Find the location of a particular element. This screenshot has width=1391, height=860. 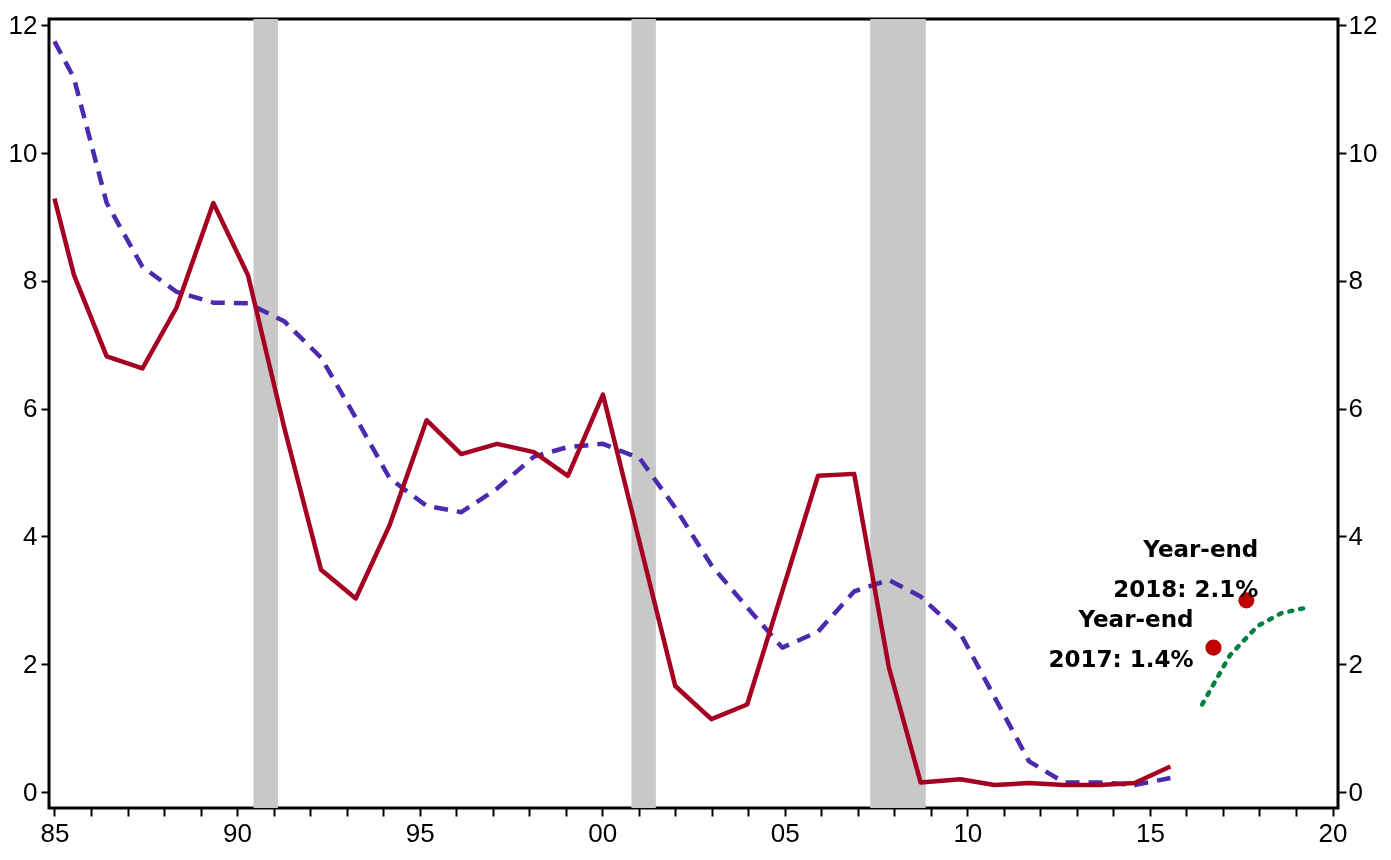

y2-tick-label: 8 is located at coordinates (1355, 280).